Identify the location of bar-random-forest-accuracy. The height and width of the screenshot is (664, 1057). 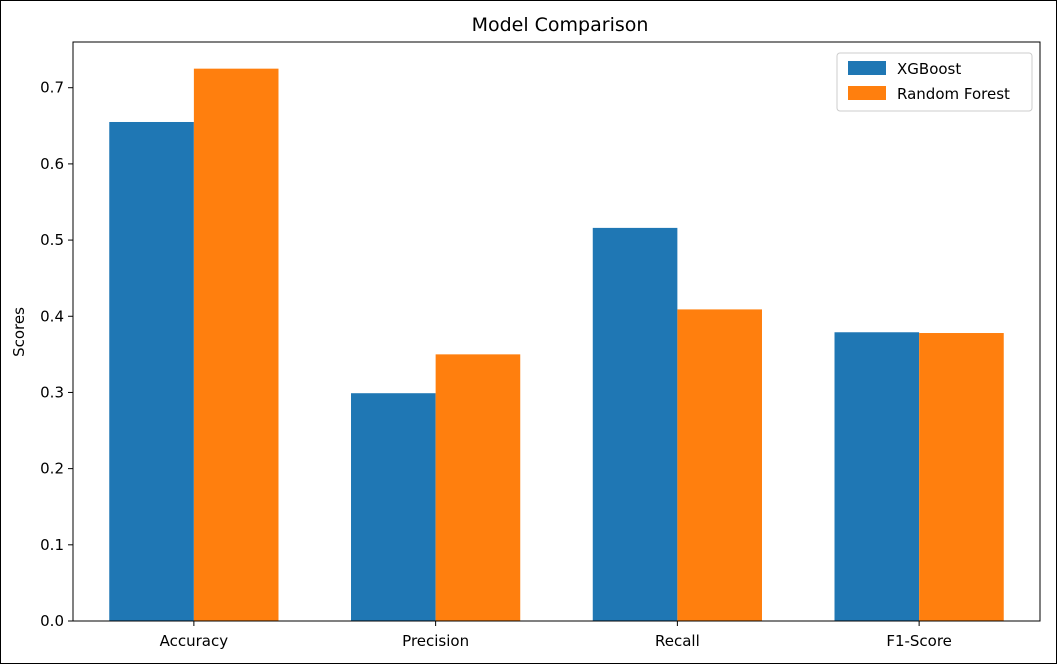
(236, 344).